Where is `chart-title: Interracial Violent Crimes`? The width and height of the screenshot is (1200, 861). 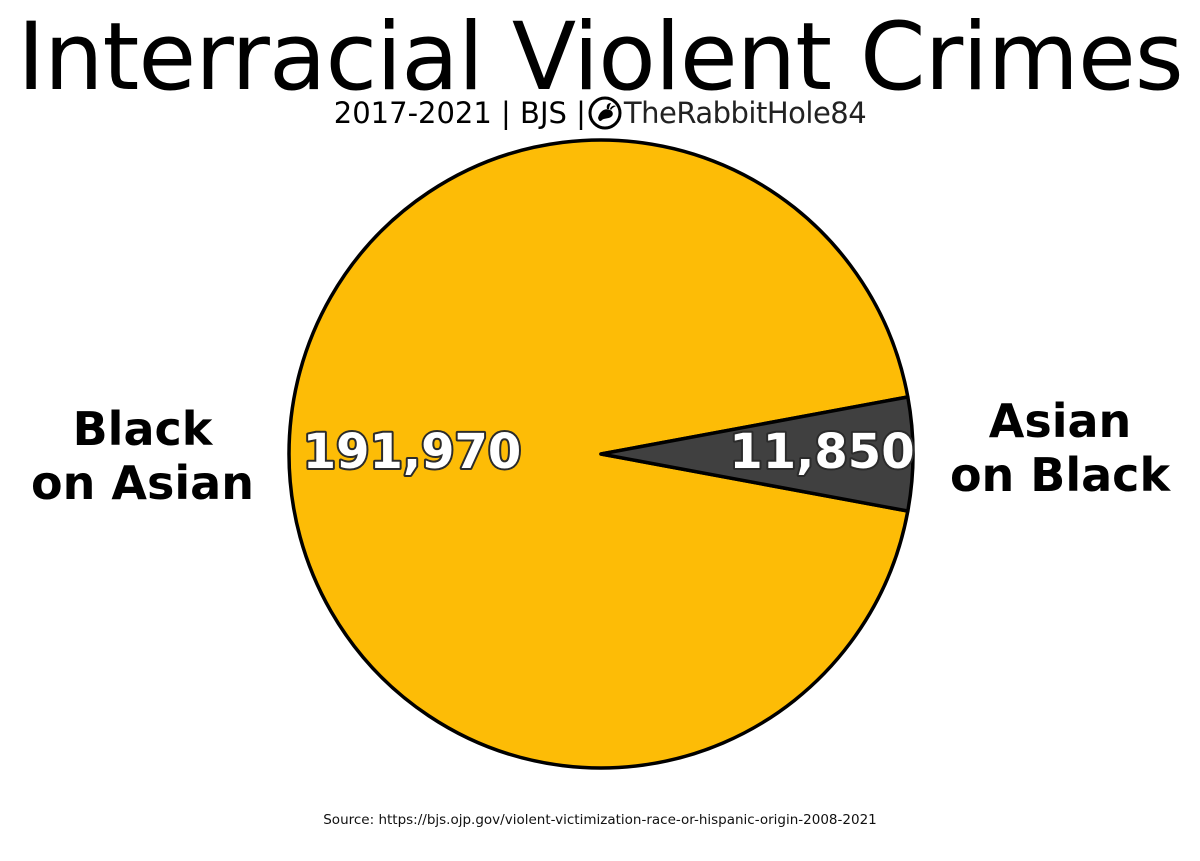 chart-title: Interracial Violent Crimes is located at coordinates (600, 57).